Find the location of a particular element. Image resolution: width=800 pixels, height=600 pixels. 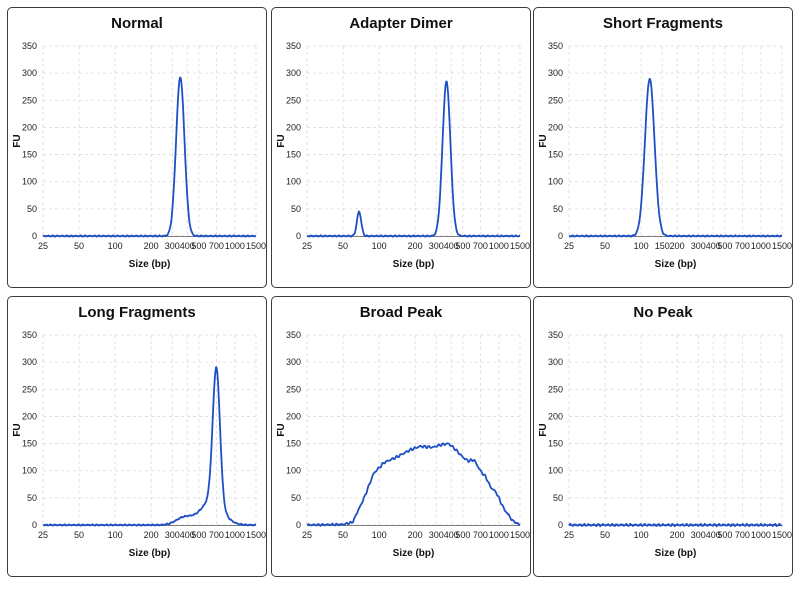

x-tick-label: 150 is located at coordinates (662, 246).